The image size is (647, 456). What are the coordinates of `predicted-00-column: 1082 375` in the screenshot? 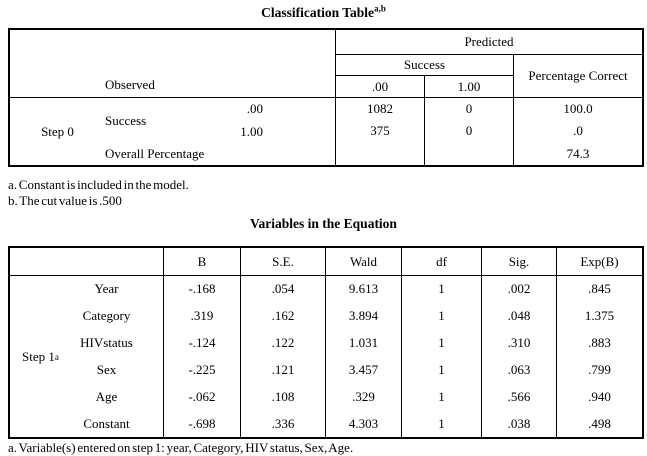 It's located at (379, 131).